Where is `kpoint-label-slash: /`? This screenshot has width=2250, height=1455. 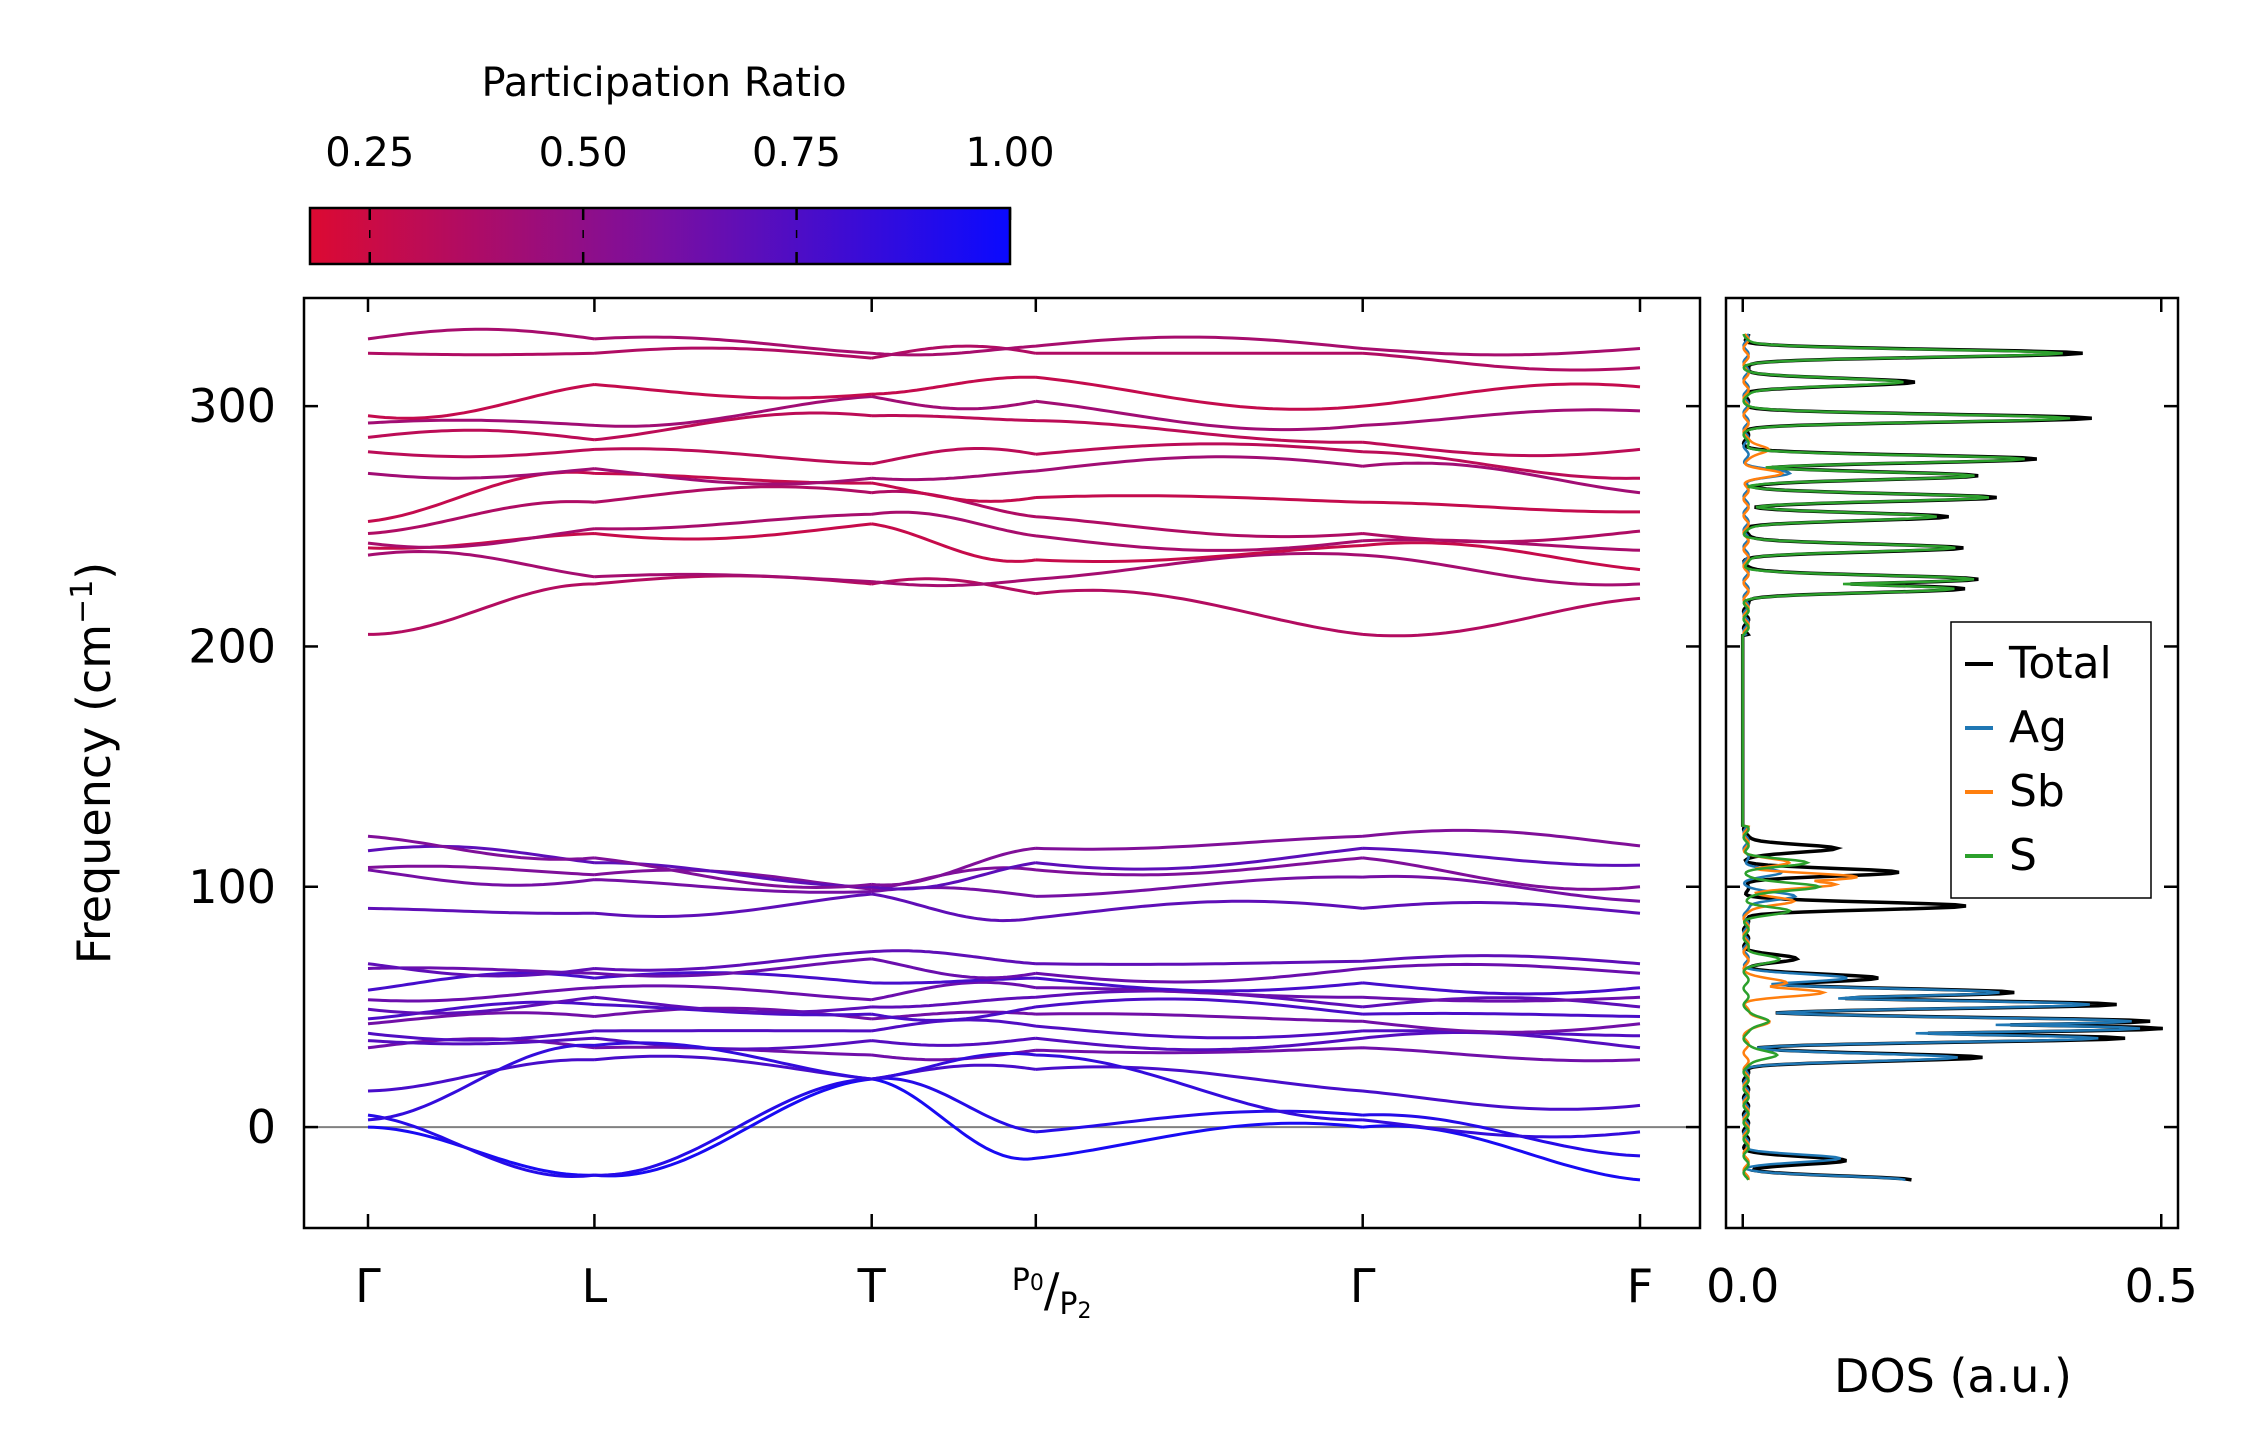
kpoint-label-slash: / is located at coordinates (1052, 1290).